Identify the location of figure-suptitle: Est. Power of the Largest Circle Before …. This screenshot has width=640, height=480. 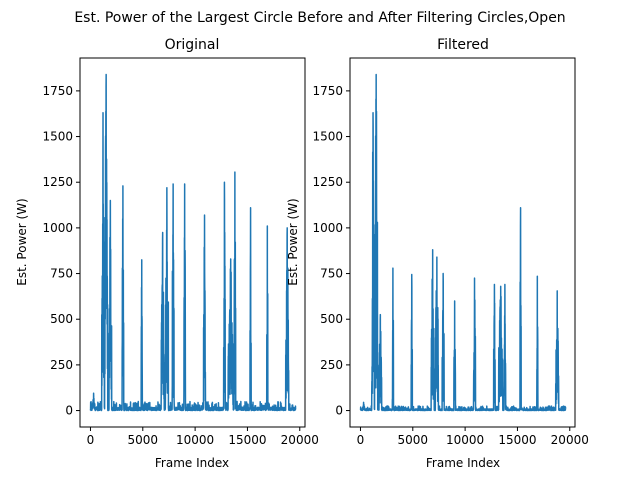
(319, 18).